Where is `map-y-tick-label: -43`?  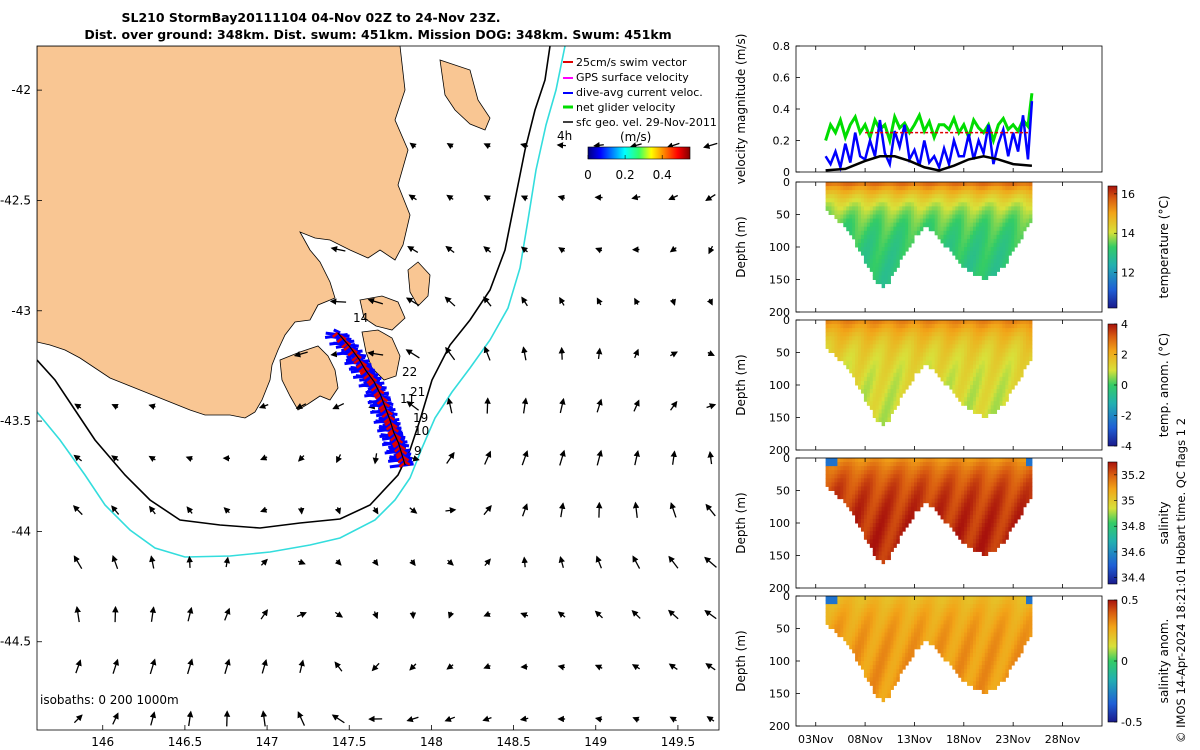
map-y-tick-label: -43 is located at coordinates (21, 311).